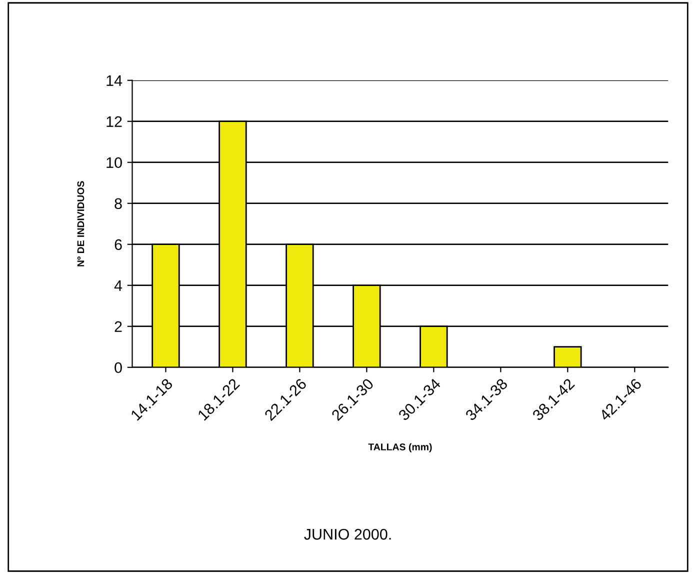 This screenshot has width=696, height=574. Describe the element at coordinates (118, 285) in the screenshot. I see `y-tick-label: 4` at that location.